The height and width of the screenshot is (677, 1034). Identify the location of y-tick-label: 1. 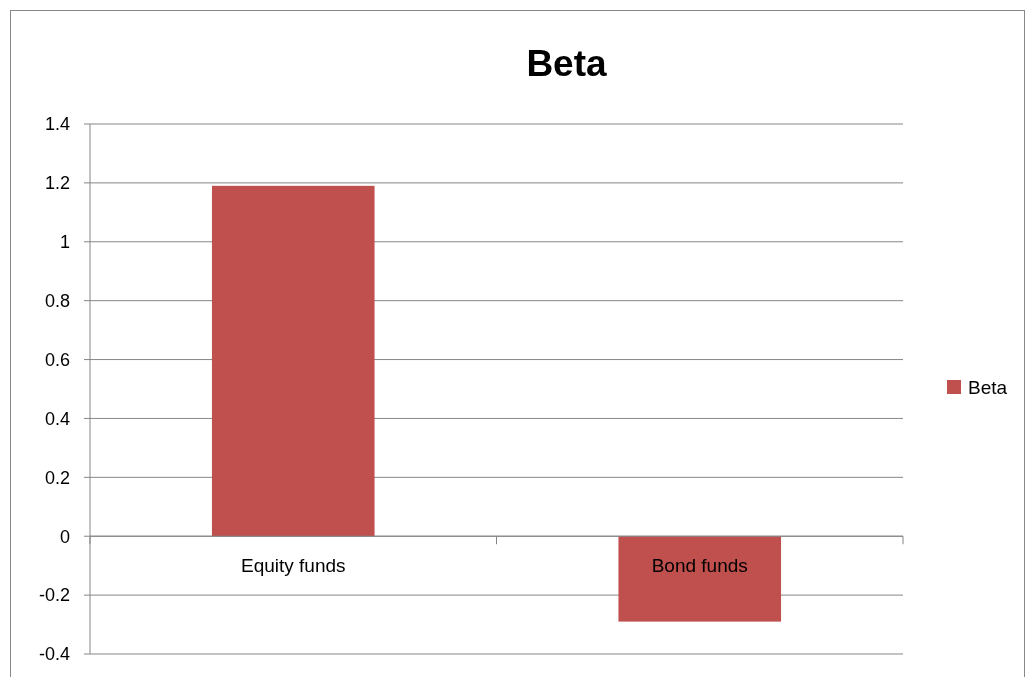
(64, 242).